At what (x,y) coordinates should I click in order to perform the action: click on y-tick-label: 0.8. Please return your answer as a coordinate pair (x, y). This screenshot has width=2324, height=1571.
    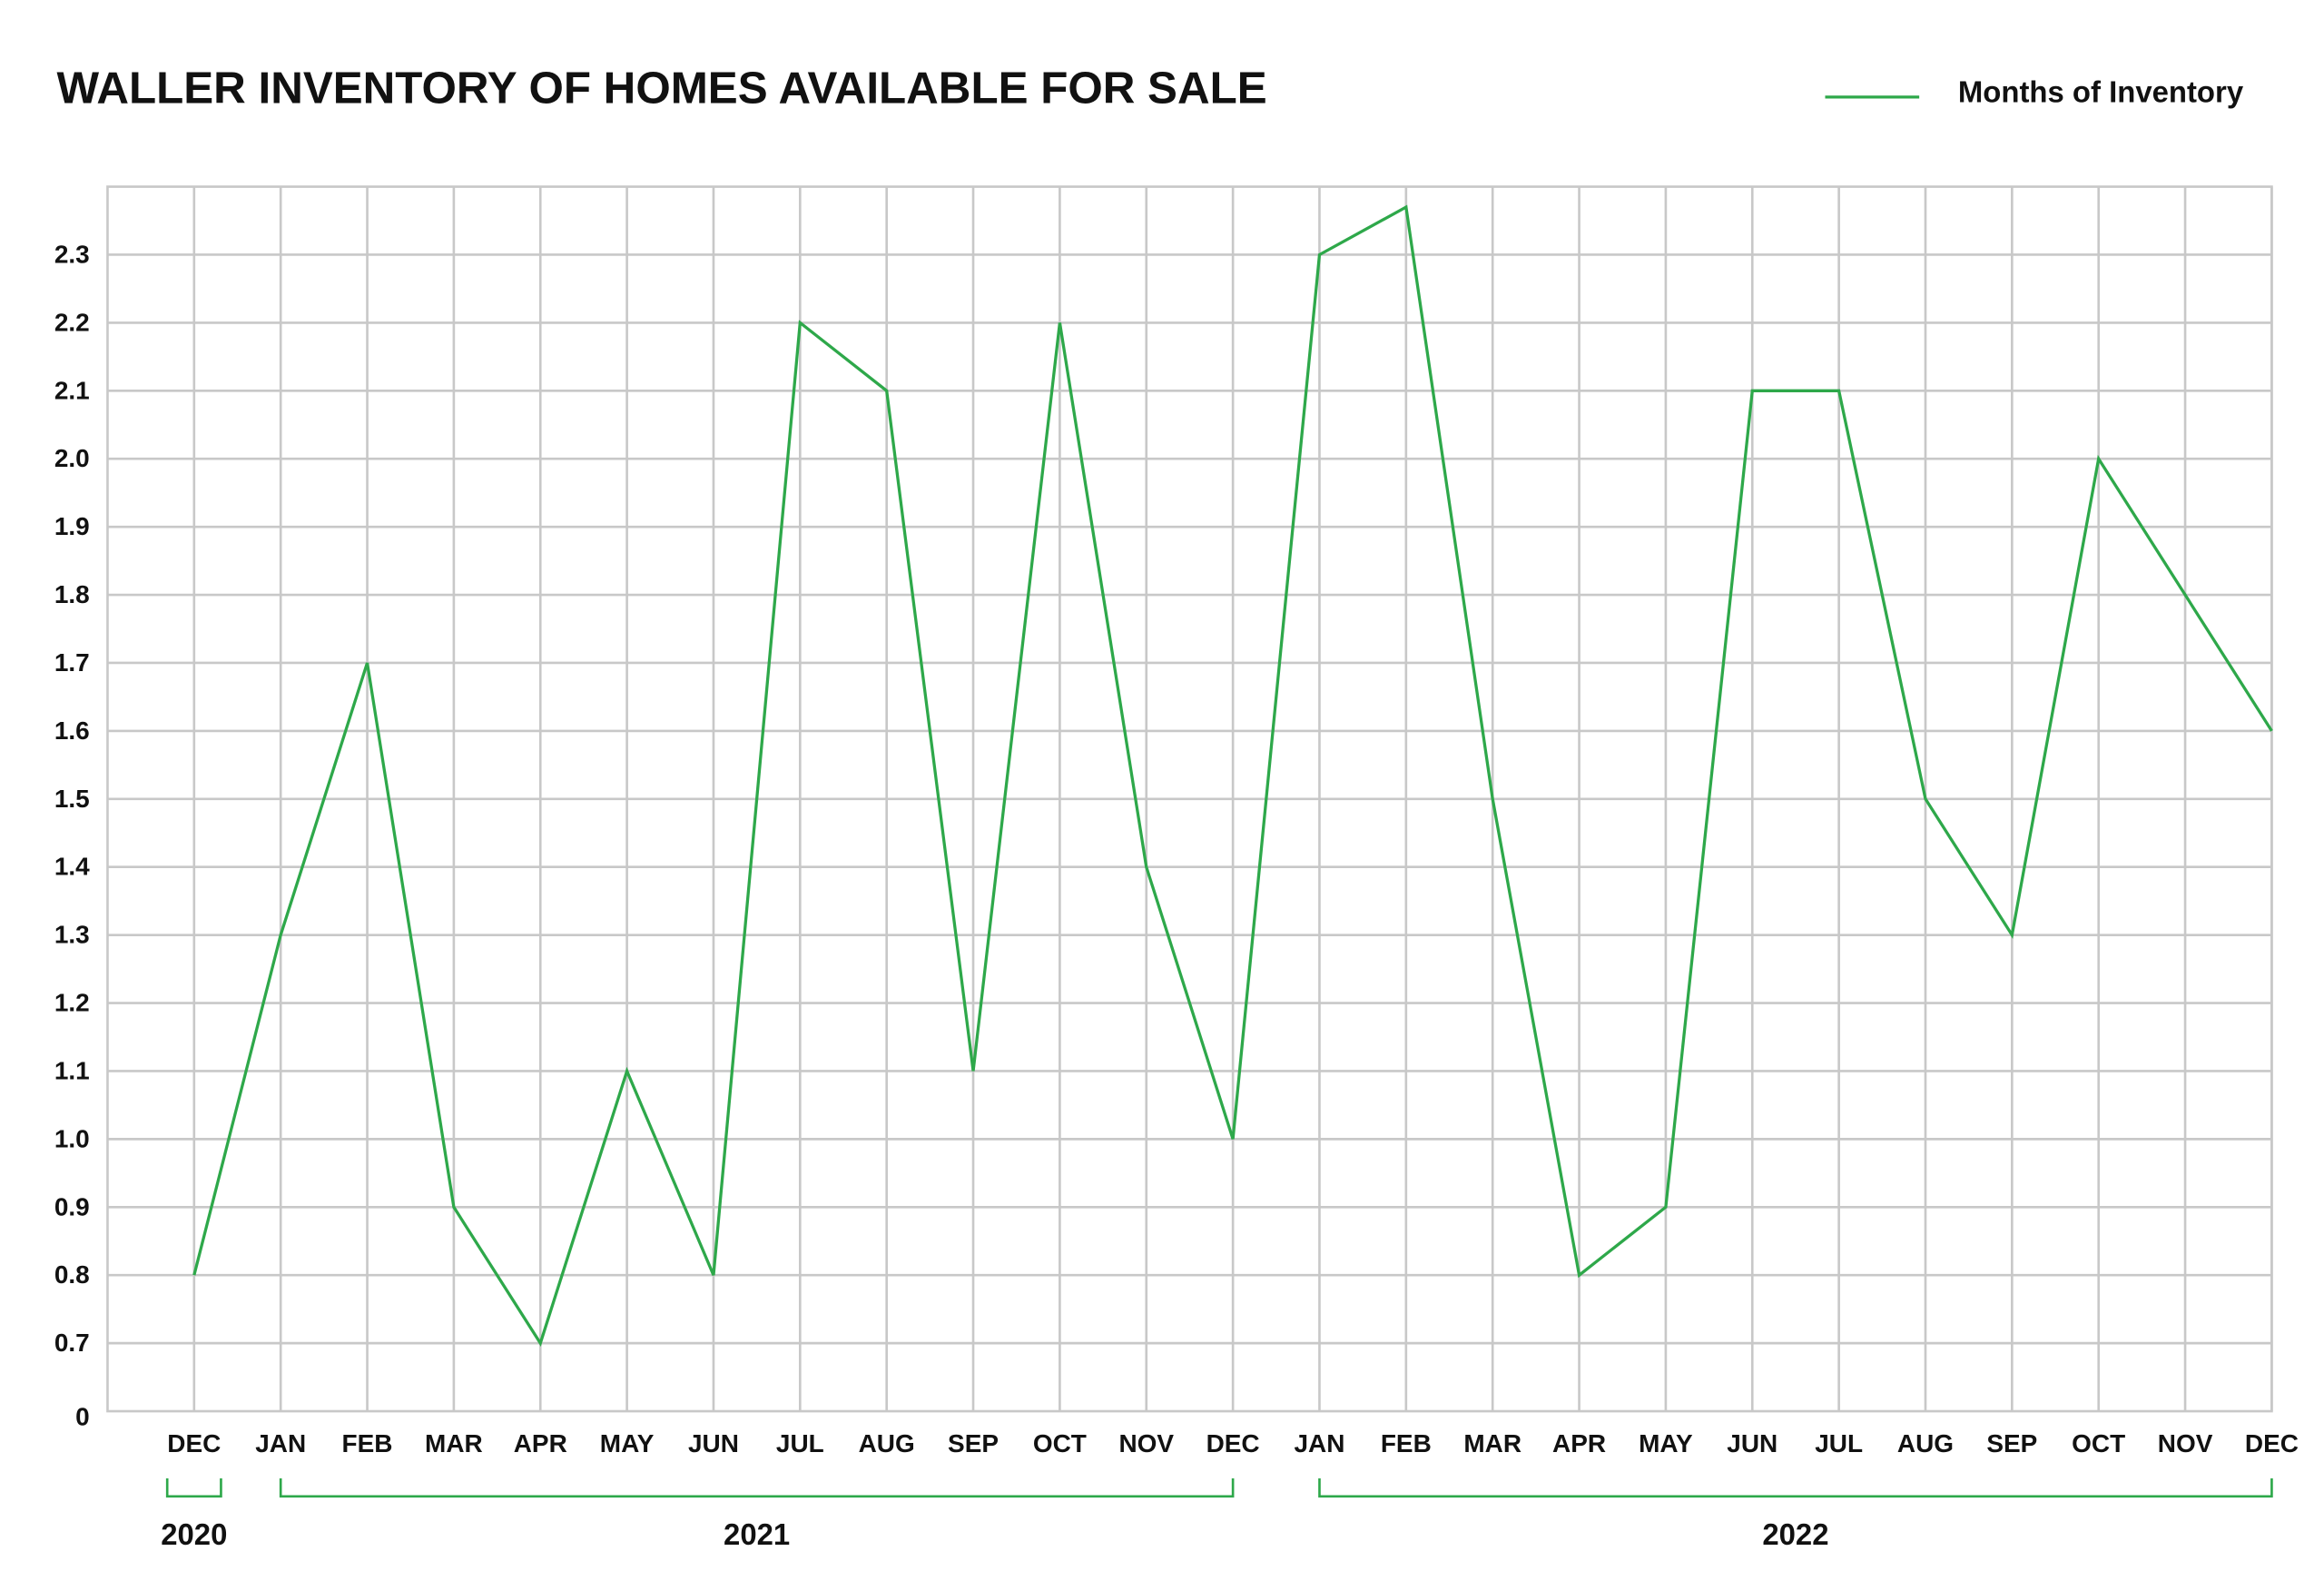
    Looking at the image, I should click on (72, 1274).